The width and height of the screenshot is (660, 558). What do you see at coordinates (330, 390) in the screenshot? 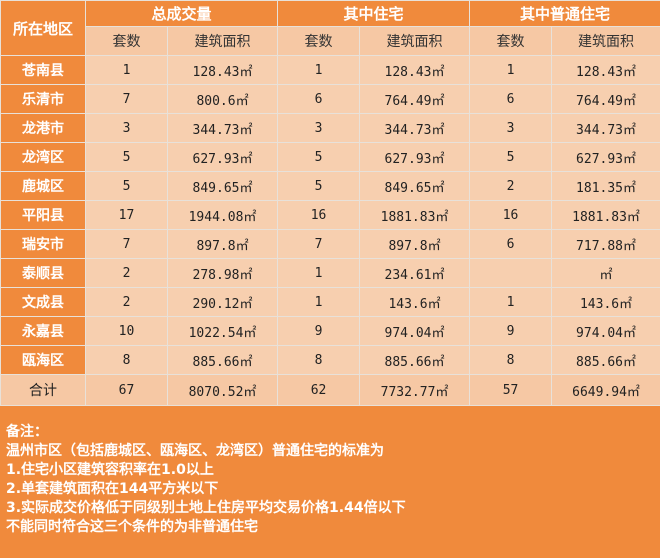
I see `total-row: 合计 67 8070.52㎡ 62 7732.77㎡ 57 6649.94㎡` at bounding box center [330, 390].